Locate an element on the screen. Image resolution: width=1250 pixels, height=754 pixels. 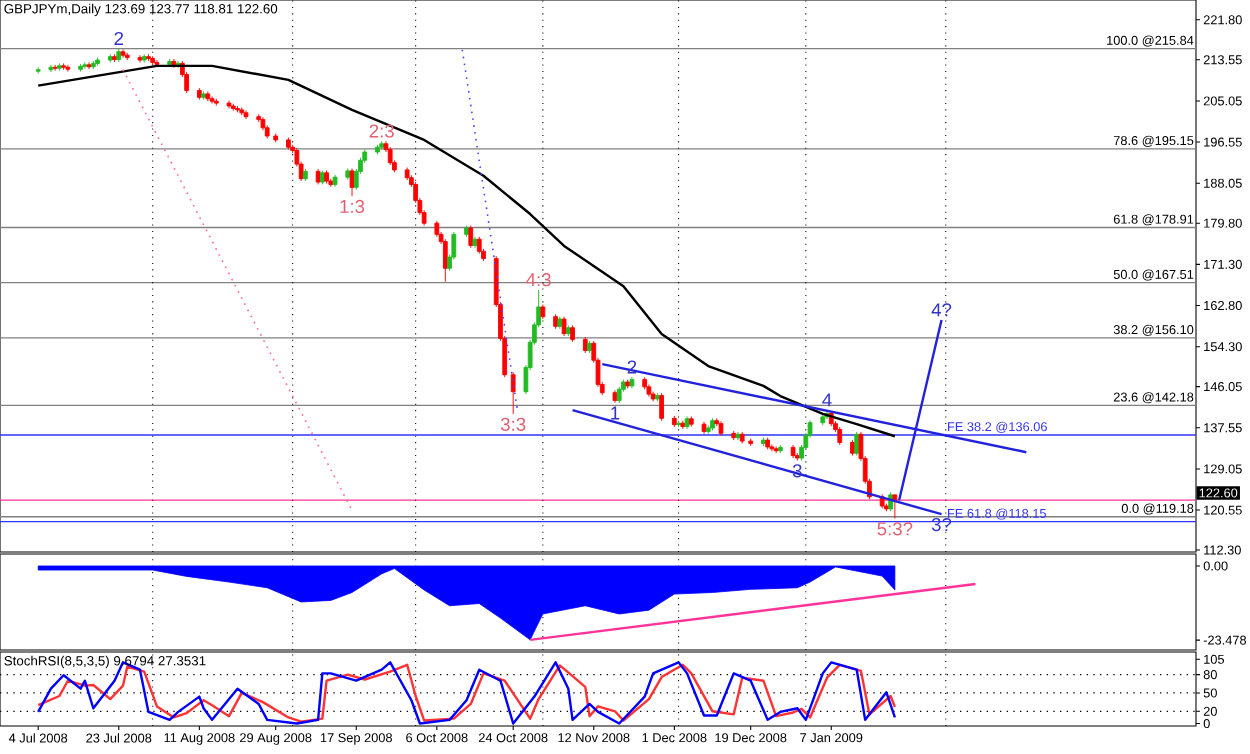
annotation: 3:3 is located at coordinates (513, 424).